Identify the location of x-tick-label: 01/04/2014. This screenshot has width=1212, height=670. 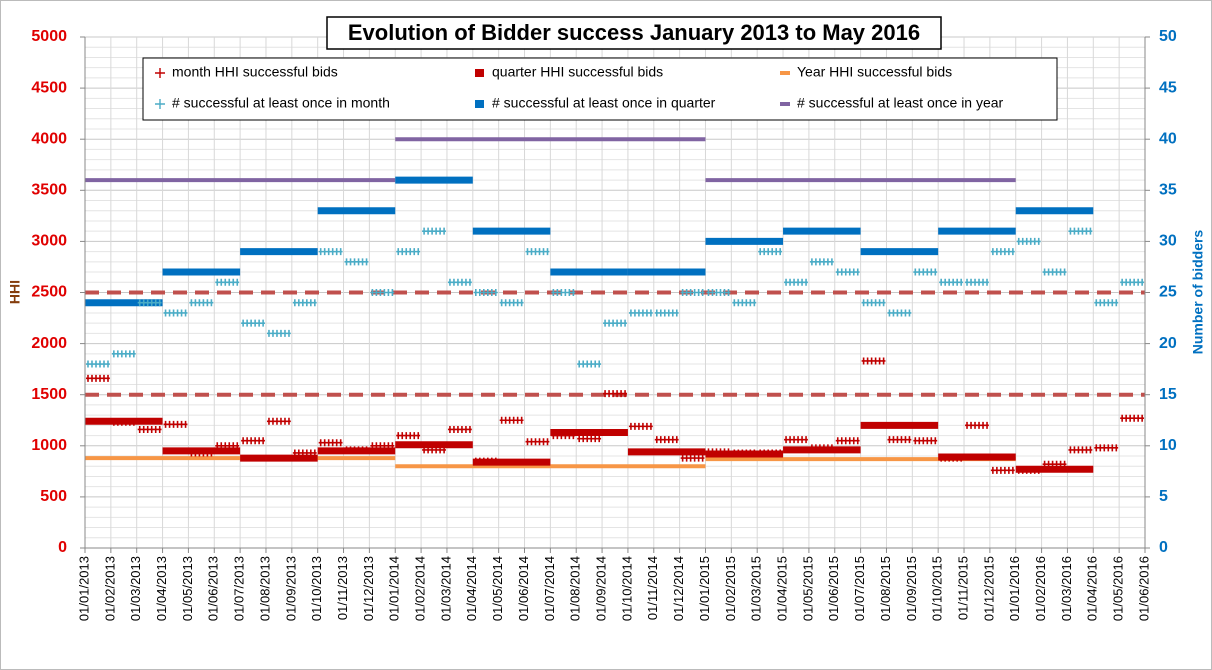
(471, 588).